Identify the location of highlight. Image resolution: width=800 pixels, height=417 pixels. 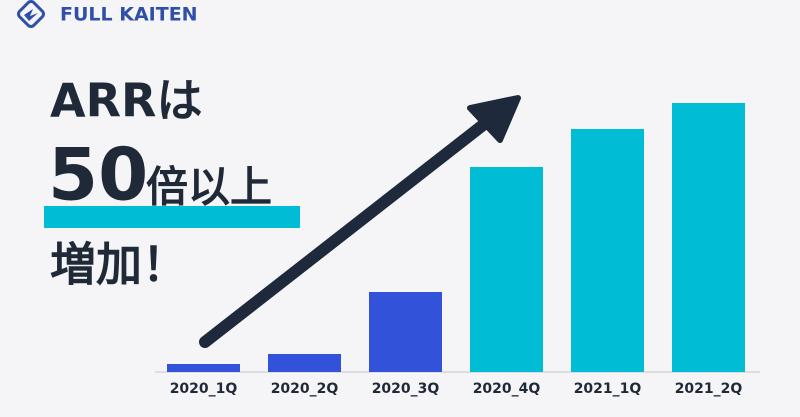
(172, 217).